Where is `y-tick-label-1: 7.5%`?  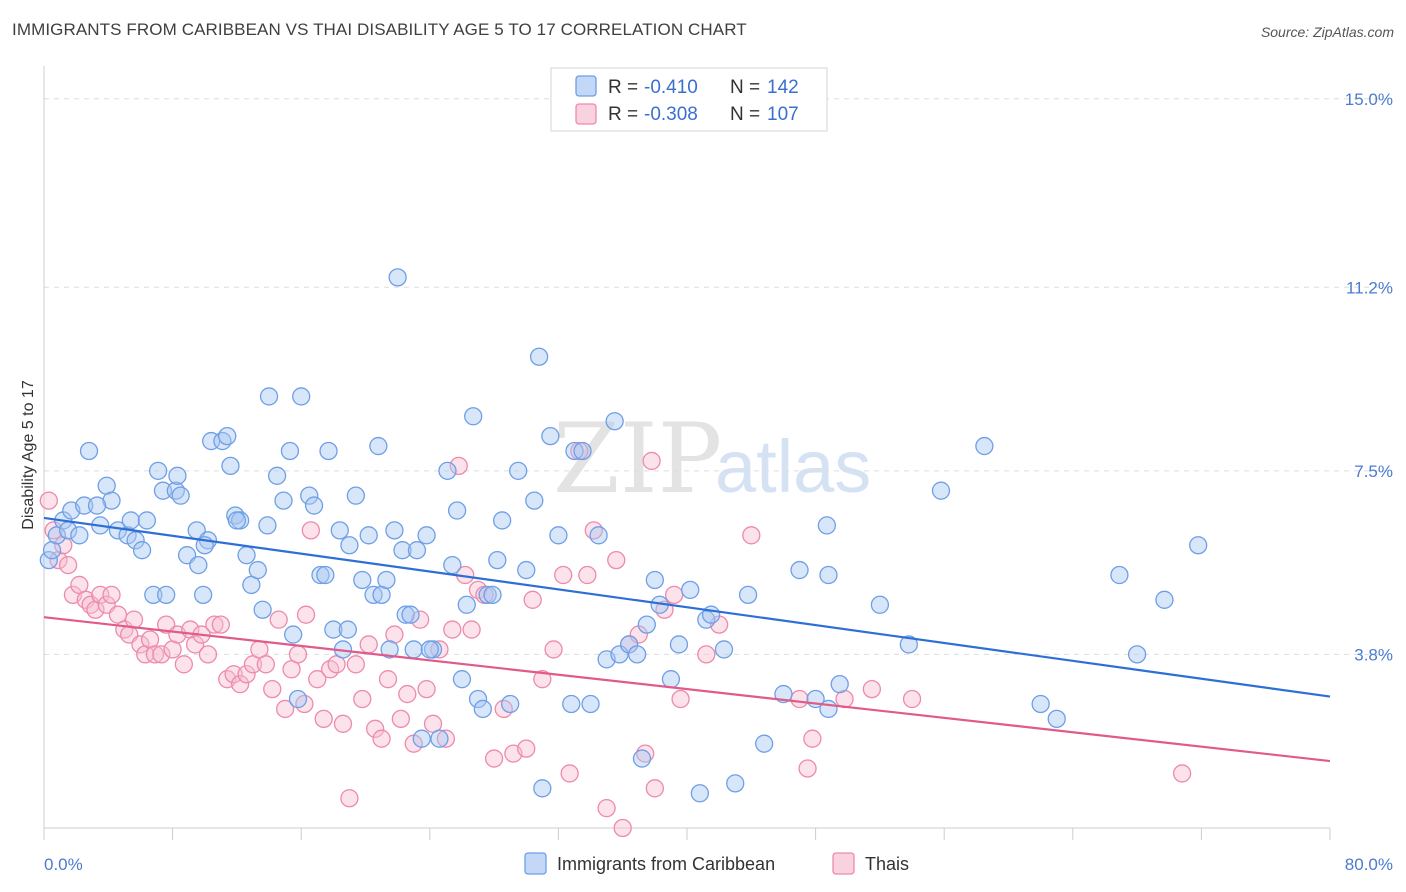
y-tick-label-1: 7.5% is located at coordinates (1373, 471).